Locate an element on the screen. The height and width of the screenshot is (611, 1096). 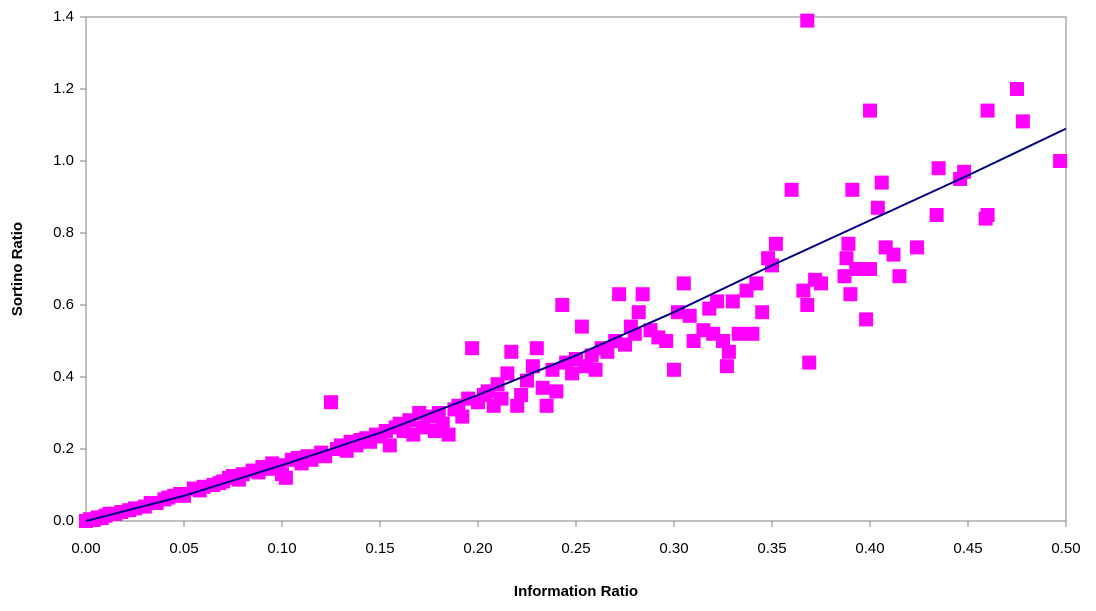
x-tick-label: 0.25 is located at coordinates (575, 548).